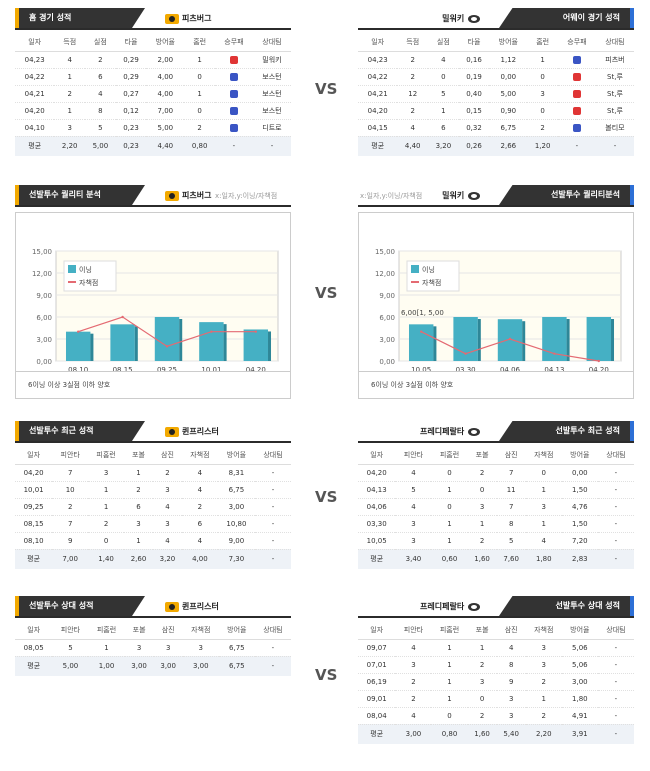  I want to click on table-cell: 04,13, so click(377, 490).